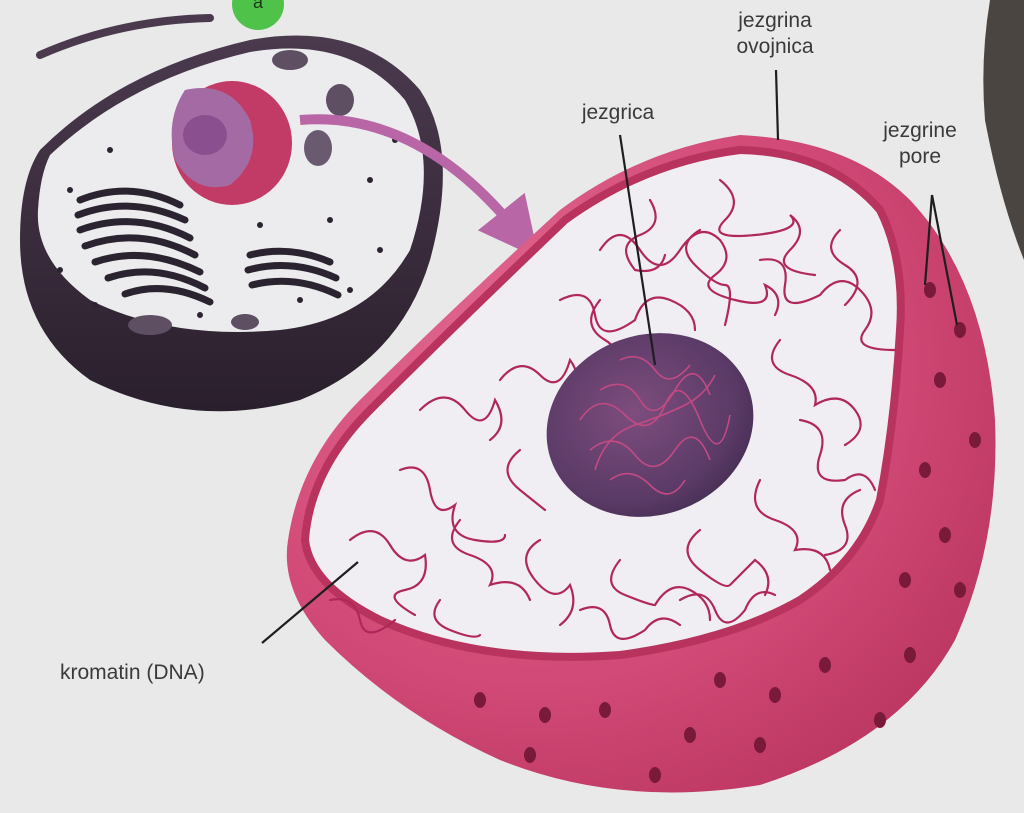  I want to click on leader-pores-a, so click(928, 240).